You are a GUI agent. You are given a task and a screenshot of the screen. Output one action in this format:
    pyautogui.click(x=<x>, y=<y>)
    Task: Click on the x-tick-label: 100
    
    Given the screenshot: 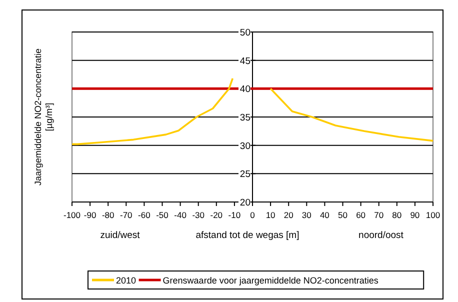 What is the action you would take?
    pyautogui.click(x=433, y=215)
    